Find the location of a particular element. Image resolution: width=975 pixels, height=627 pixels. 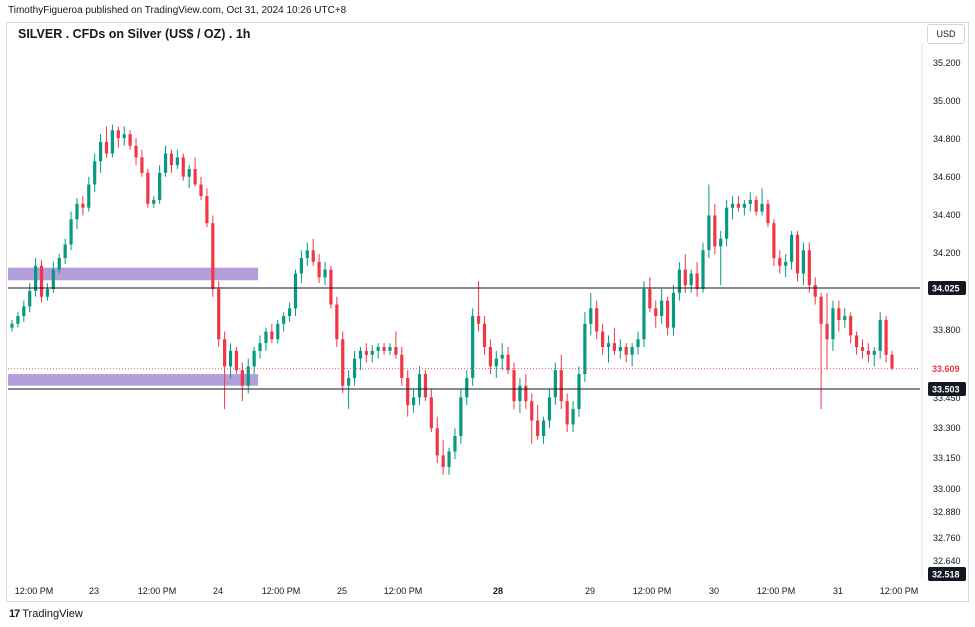

x-tick-label: 25 is located at coordinates (342, 591).